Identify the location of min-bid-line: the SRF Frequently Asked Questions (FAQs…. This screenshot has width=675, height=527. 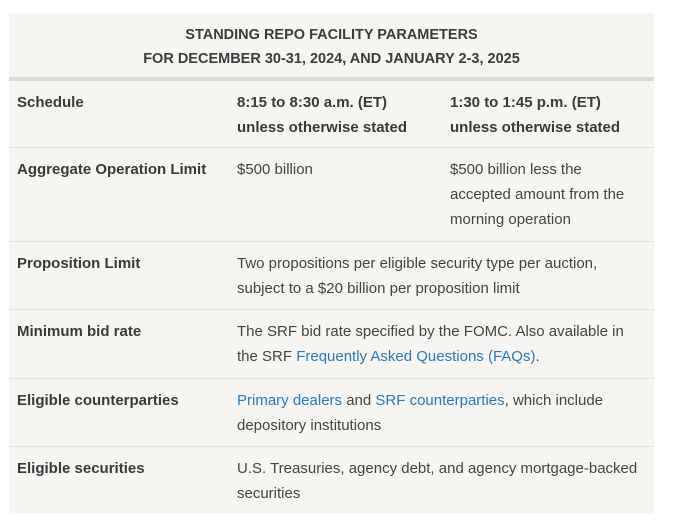
(445, 356).